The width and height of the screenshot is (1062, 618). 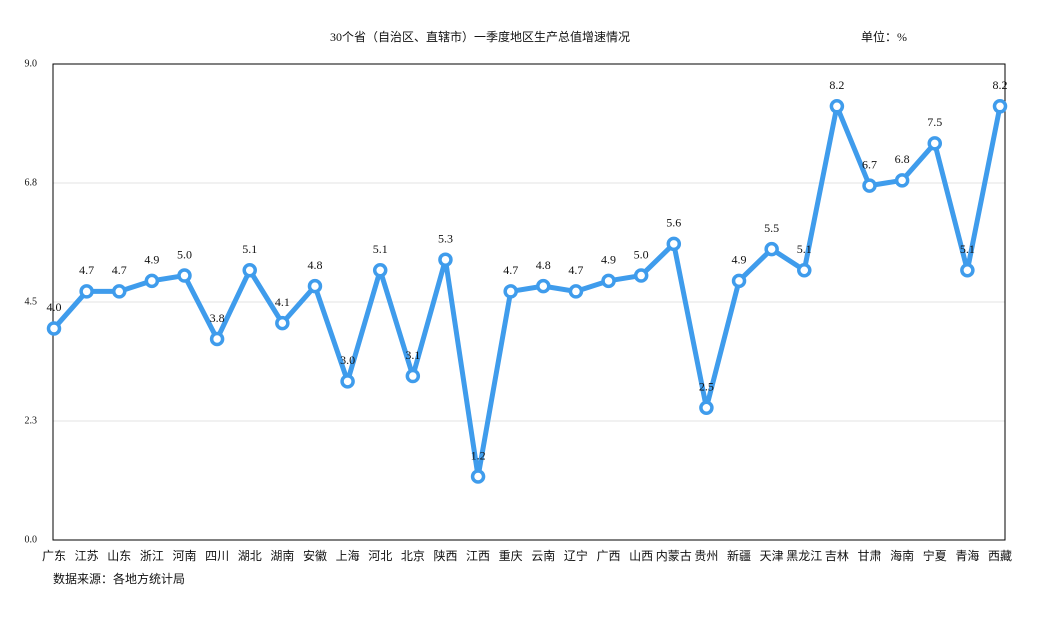 I want to click on data-label: 4.1, so click(x=282, y=302).